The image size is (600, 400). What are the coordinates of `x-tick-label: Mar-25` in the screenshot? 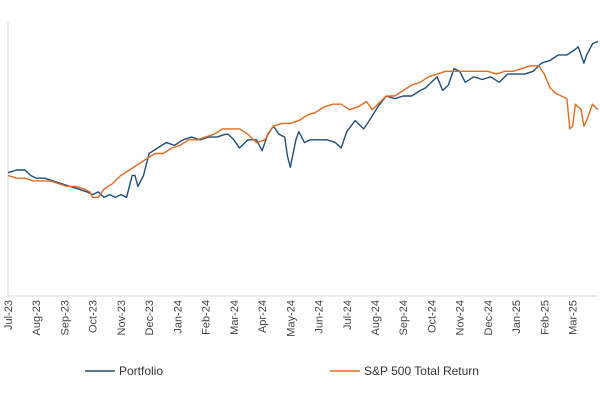 It's located at (574, 317).